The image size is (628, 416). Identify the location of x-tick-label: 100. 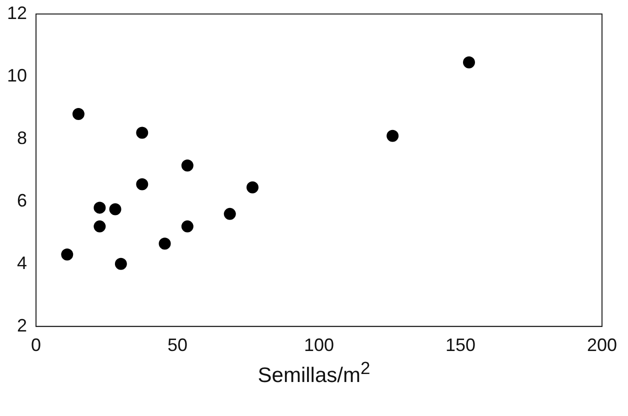
(319, 345).